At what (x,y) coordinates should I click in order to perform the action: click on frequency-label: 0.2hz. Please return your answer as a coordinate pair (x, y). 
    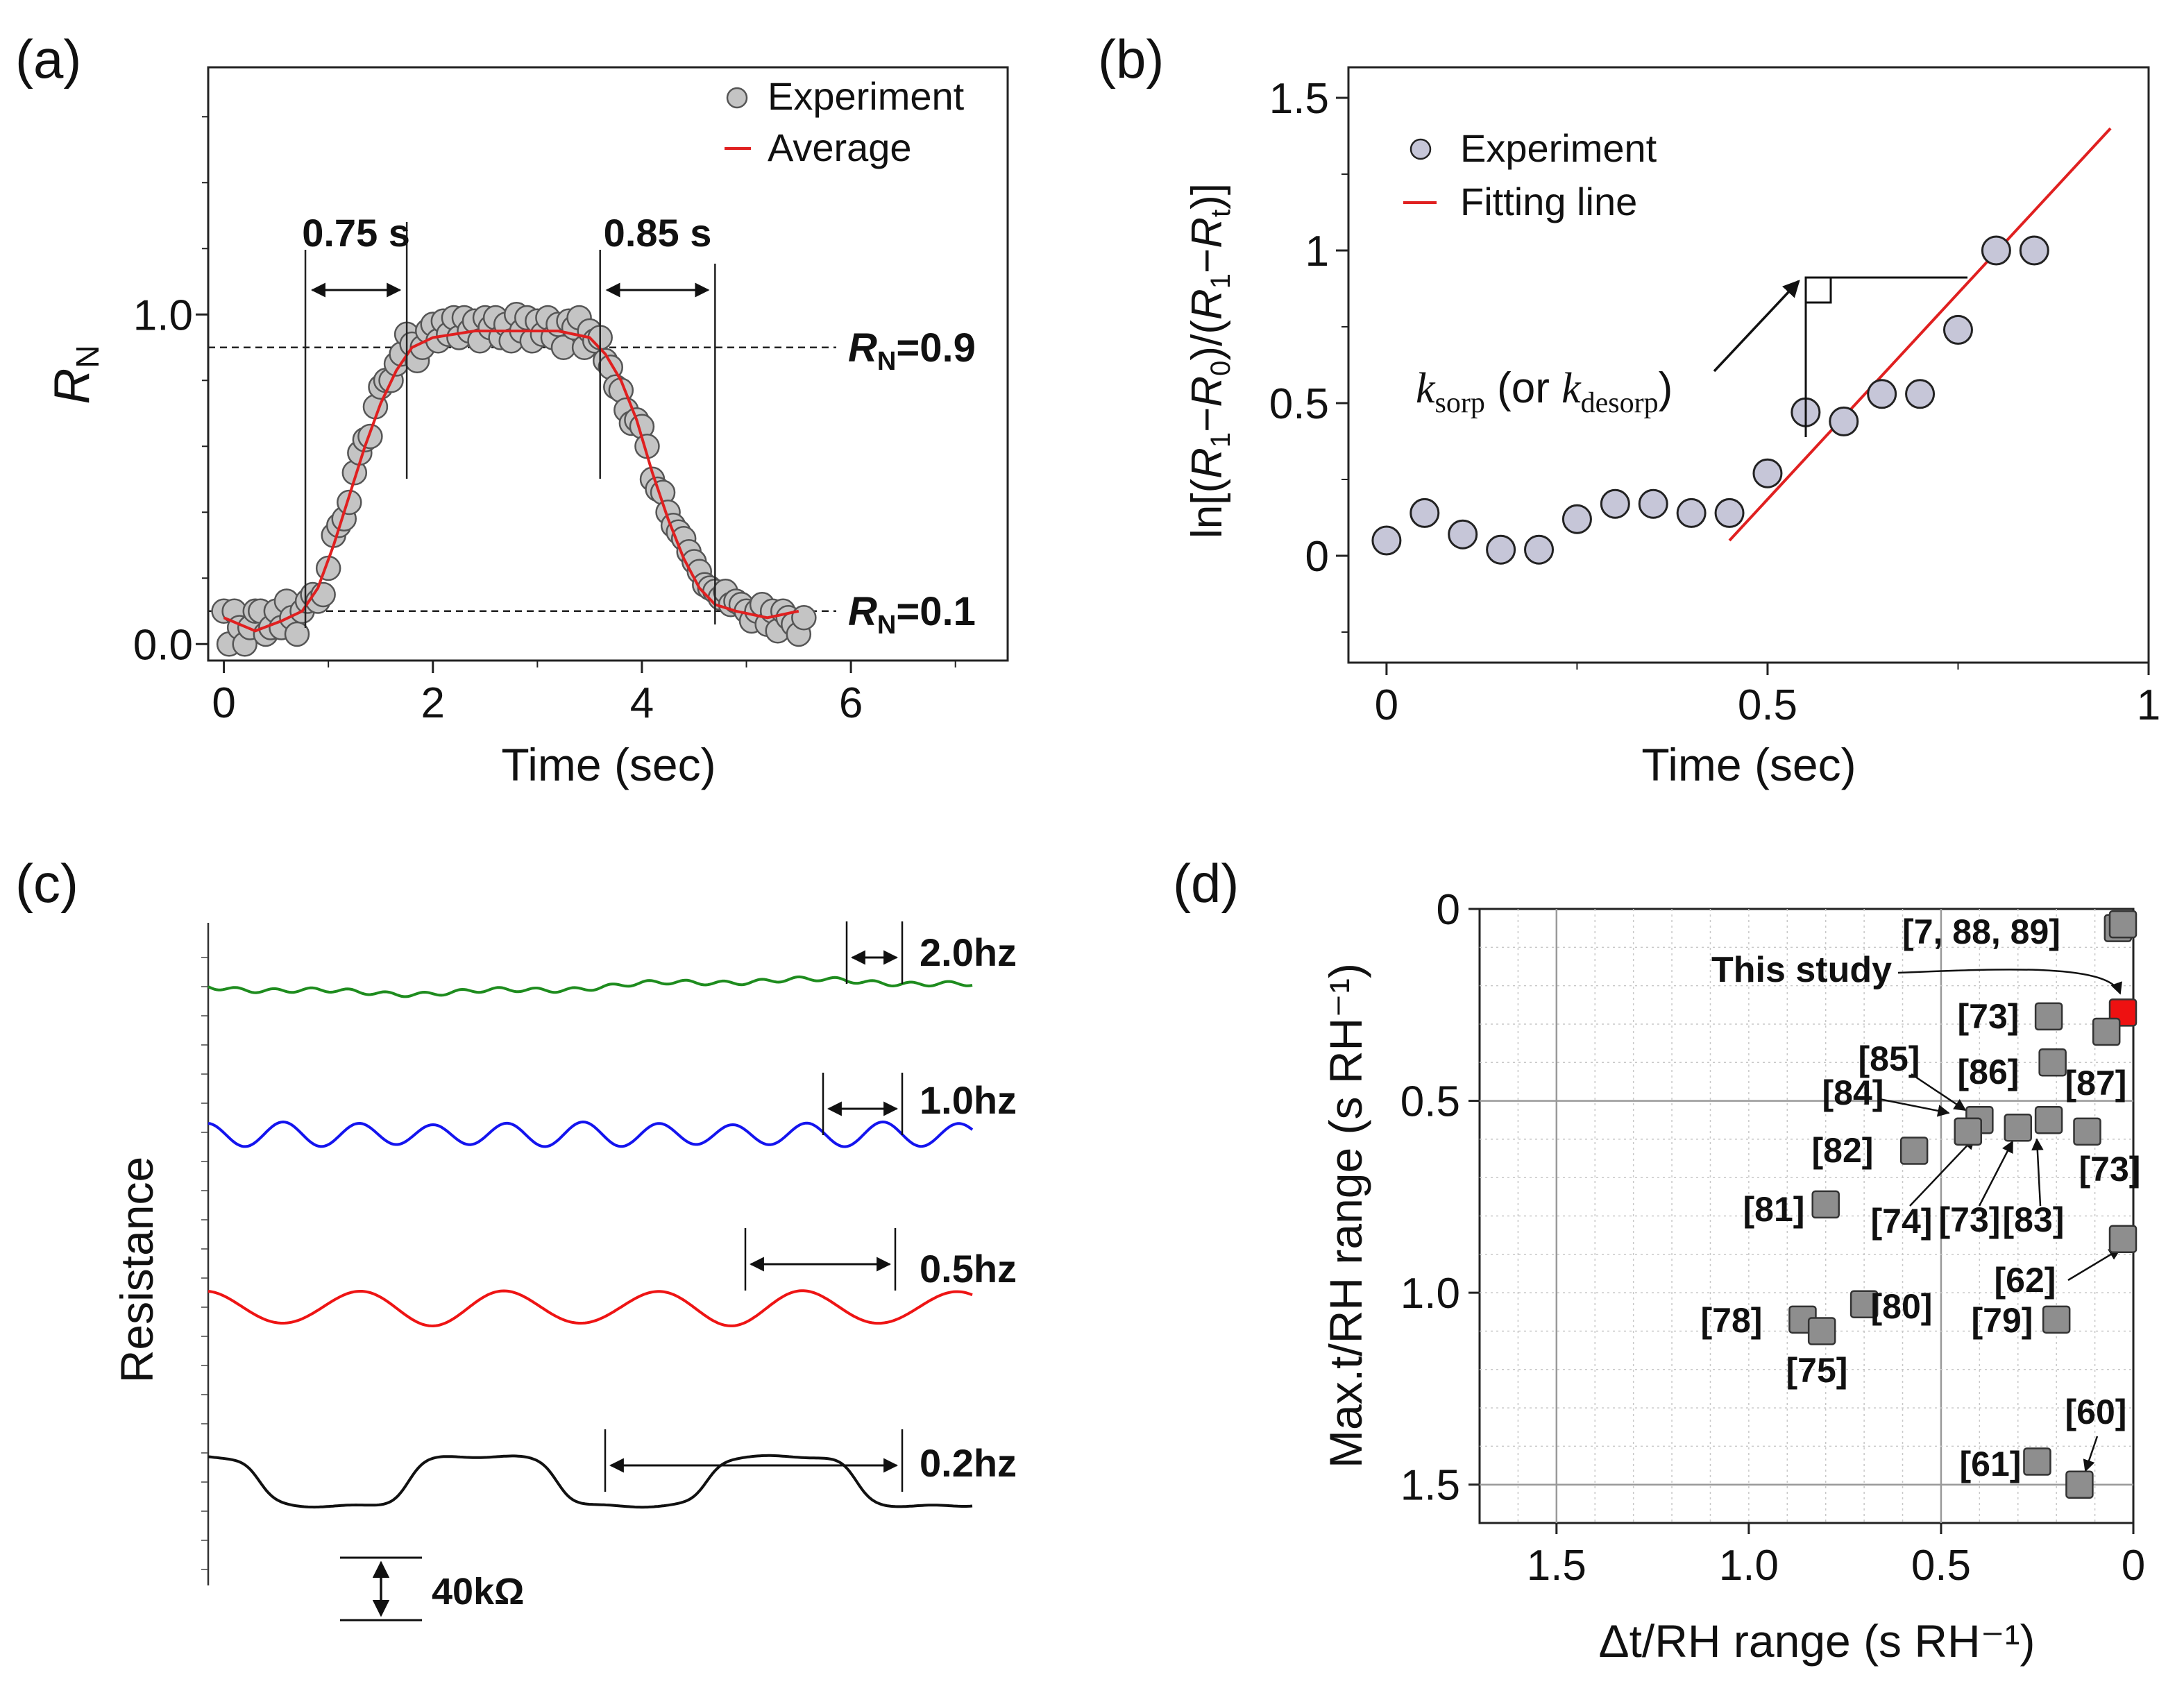
    Looking at the image, I should click on (968, 1463).